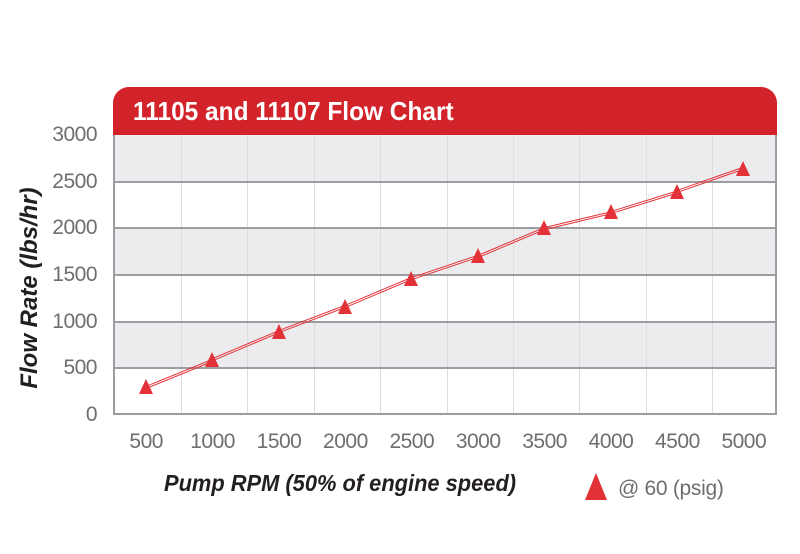 The width and height of the screenshot is (800, 554). What do you see at coordinates (544, 441) in the screenshot?
I see `x-tick-label: 3500` at bounding box center [544, 441].